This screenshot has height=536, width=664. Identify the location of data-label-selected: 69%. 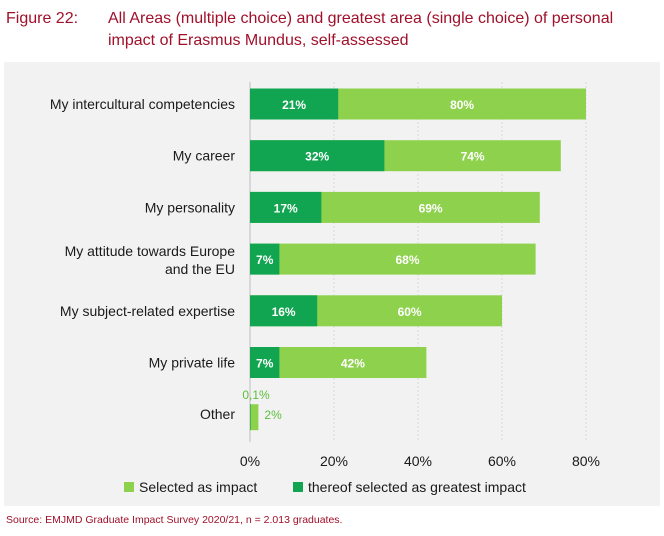
(431, 208).